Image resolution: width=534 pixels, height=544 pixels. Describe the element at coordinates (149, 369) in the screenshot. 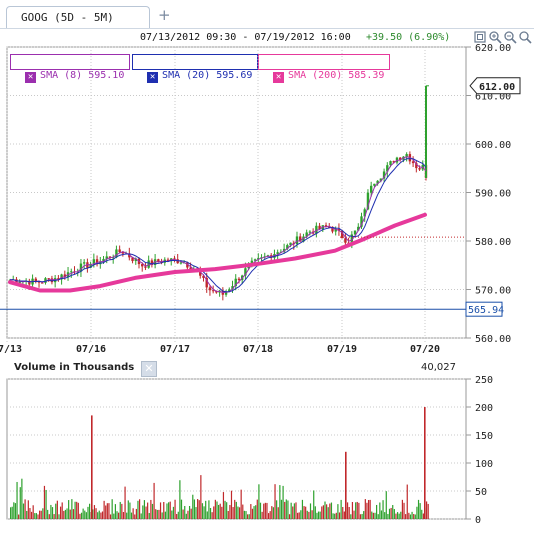

I see `close-icon: ✕` at that location.